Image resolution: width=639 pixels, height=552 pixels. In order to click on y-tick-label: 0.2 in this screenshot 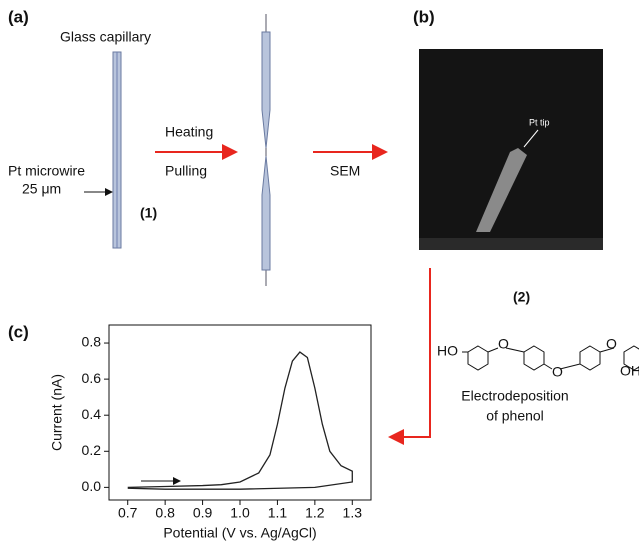, I will do `click(92, 450)`.